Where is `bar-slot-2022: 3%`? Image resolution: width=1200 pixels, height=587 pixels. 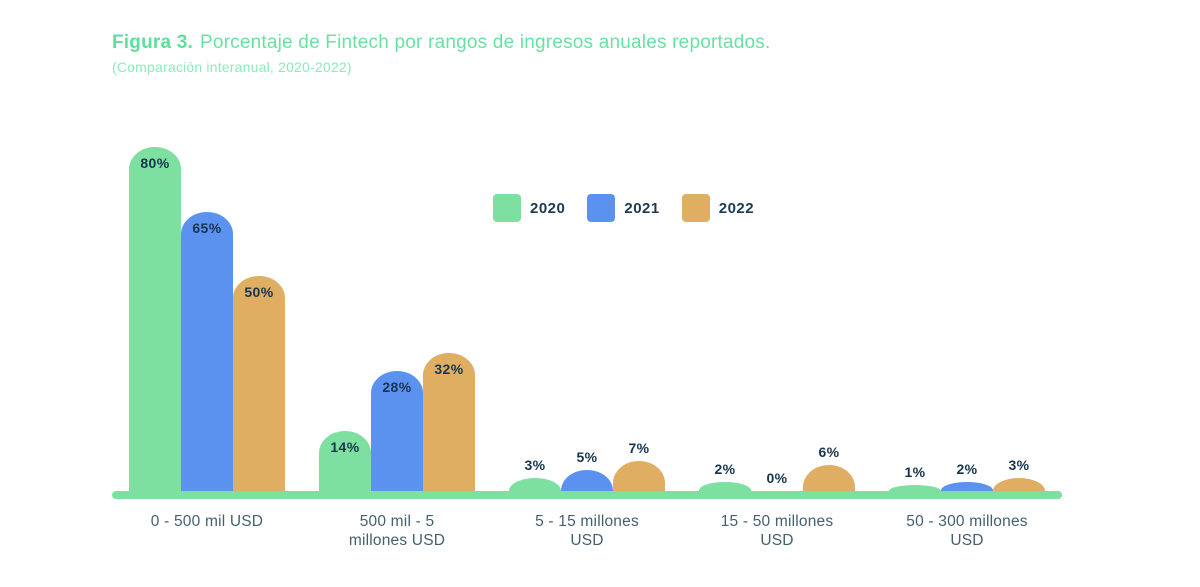 bar-slot-2022: 3% is located at coordinates (1019, 319).